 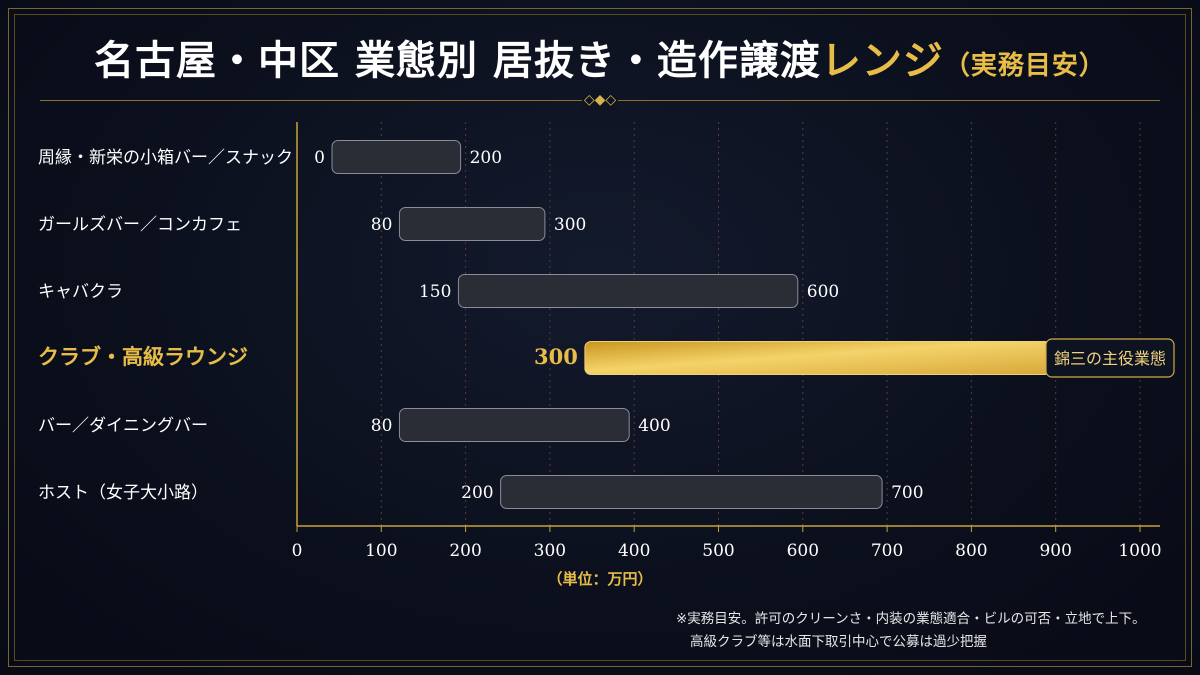 I want to click on range-end-label: 600, so click(x=823, y=292).